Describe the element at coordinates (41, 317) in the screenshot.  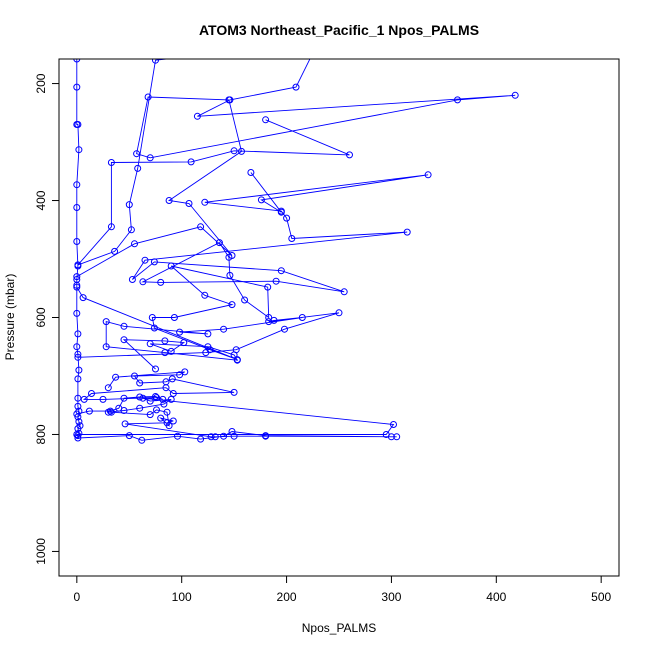
I see `y-tick-label: 600` at that location.